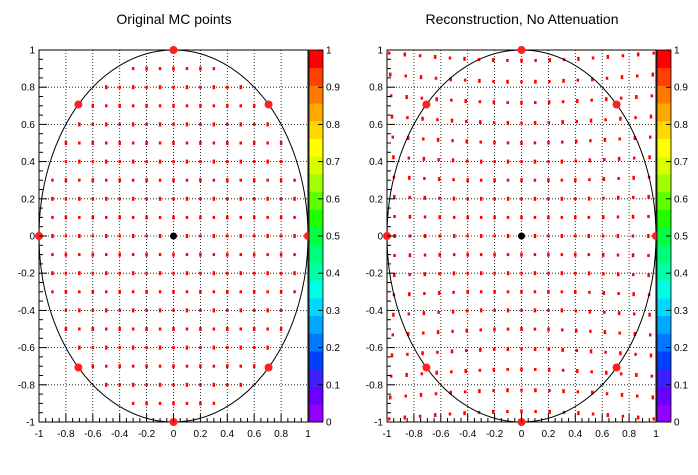 The image size is (698, 475). What do you see at coordinates (32, 51) in the screenshot?
I see `y-tick-label: 1` at bounding box center [32, 51].